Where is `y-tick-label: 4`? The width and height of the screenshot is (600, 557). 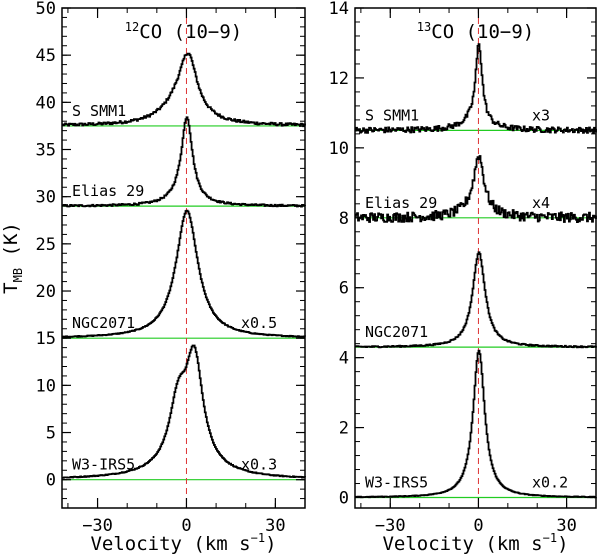 y-tick-label: 4 is located at coordinates (344, 359).